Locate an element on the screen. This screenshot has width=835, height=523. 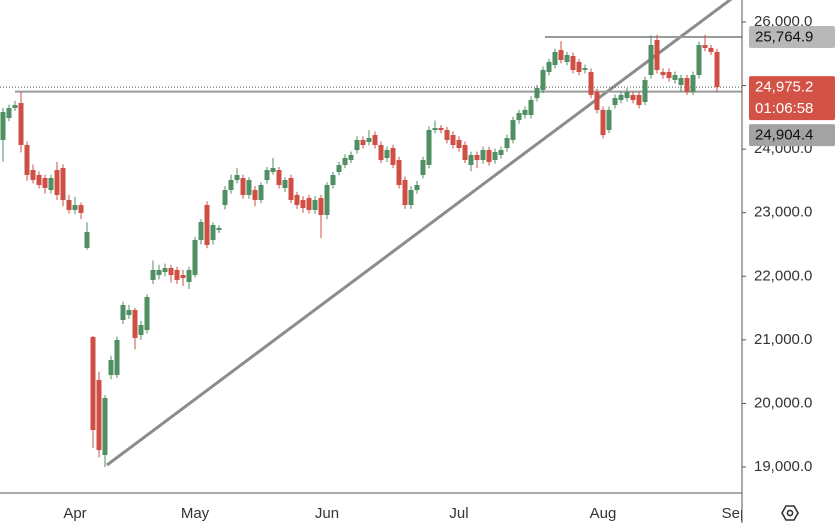
settings-icon is located at coordinates (790, 513).